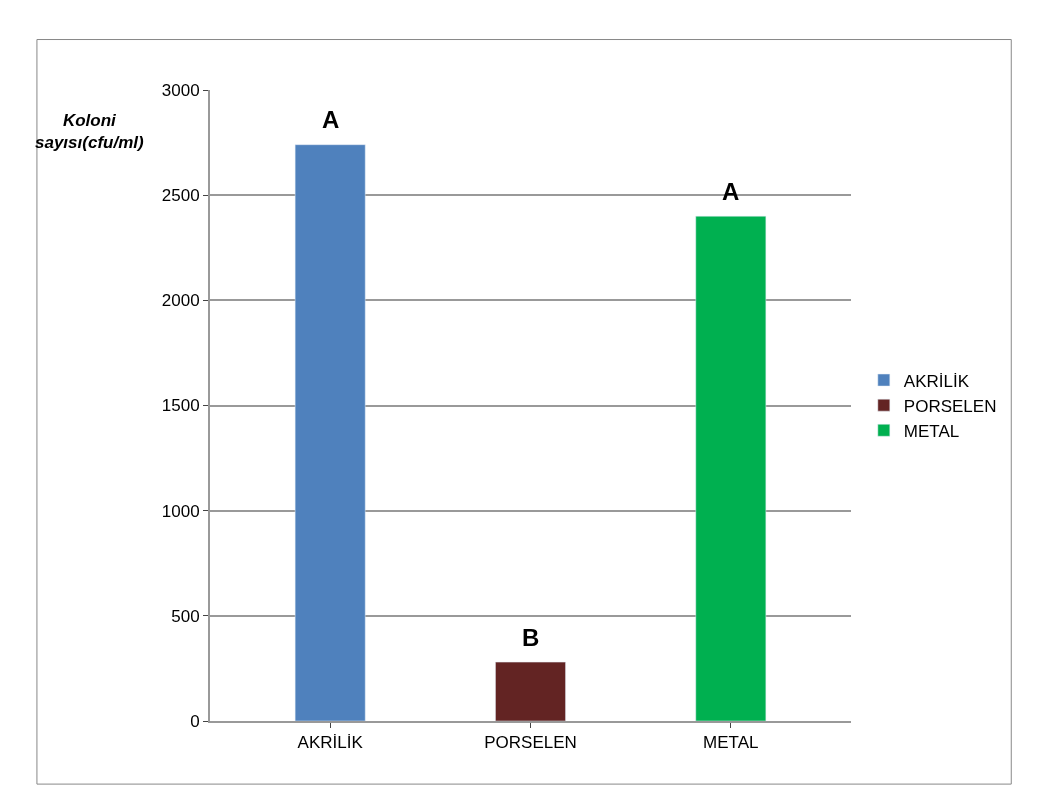 This screenshot has height=801, width=1061. Describe the element at coordinates (931, 431) in the screenshot. I see `legend-label: METAL` at that location.